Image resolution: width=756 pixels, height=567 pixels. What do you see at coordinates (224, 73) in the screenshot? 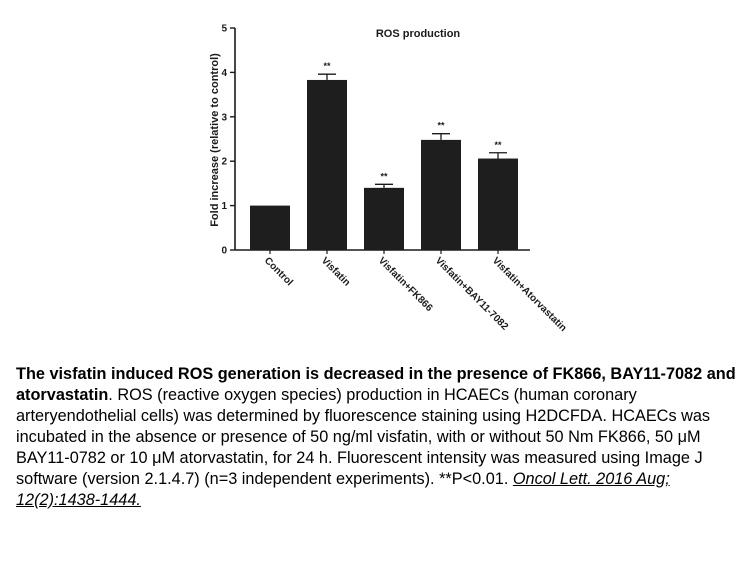
I see `y-tick-label: 4` at bounding box center [224, 73].